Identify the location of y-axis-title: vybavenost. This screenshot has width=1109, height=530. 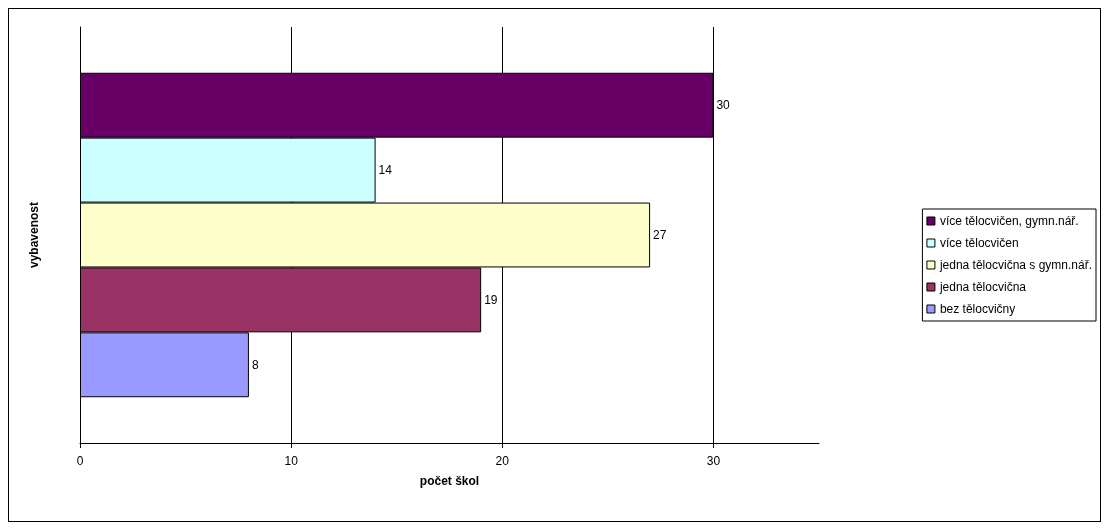
(34, 235).